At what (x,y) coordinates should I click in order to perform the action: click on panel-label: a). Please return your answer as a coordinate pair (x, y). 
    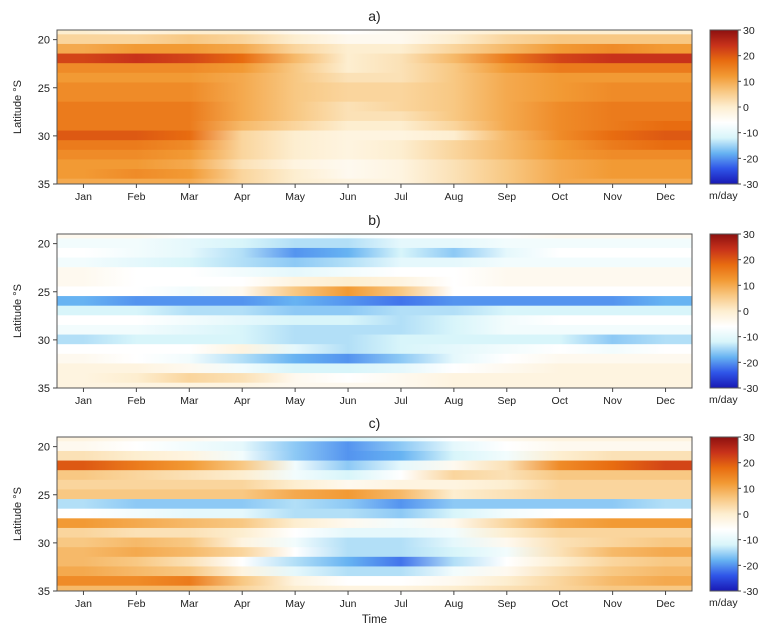
    Looking at the image, I should click on (374, 16).